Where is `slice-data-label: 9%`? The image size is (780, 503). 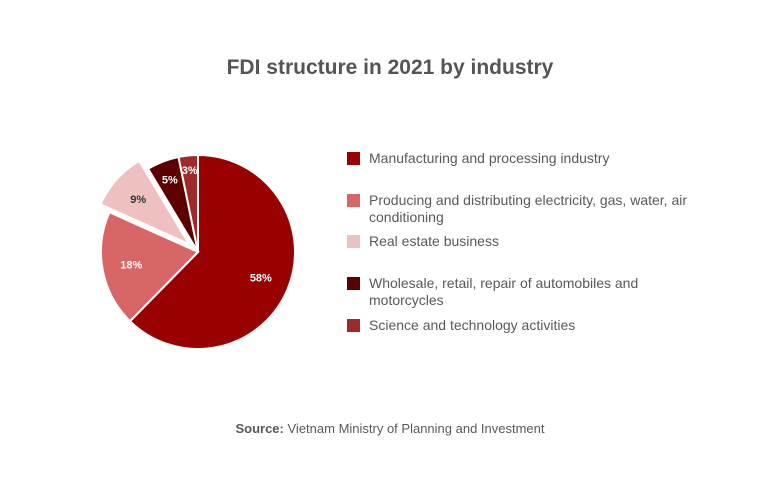
slice-data-label: 9% is located at coordinates (138, 200).